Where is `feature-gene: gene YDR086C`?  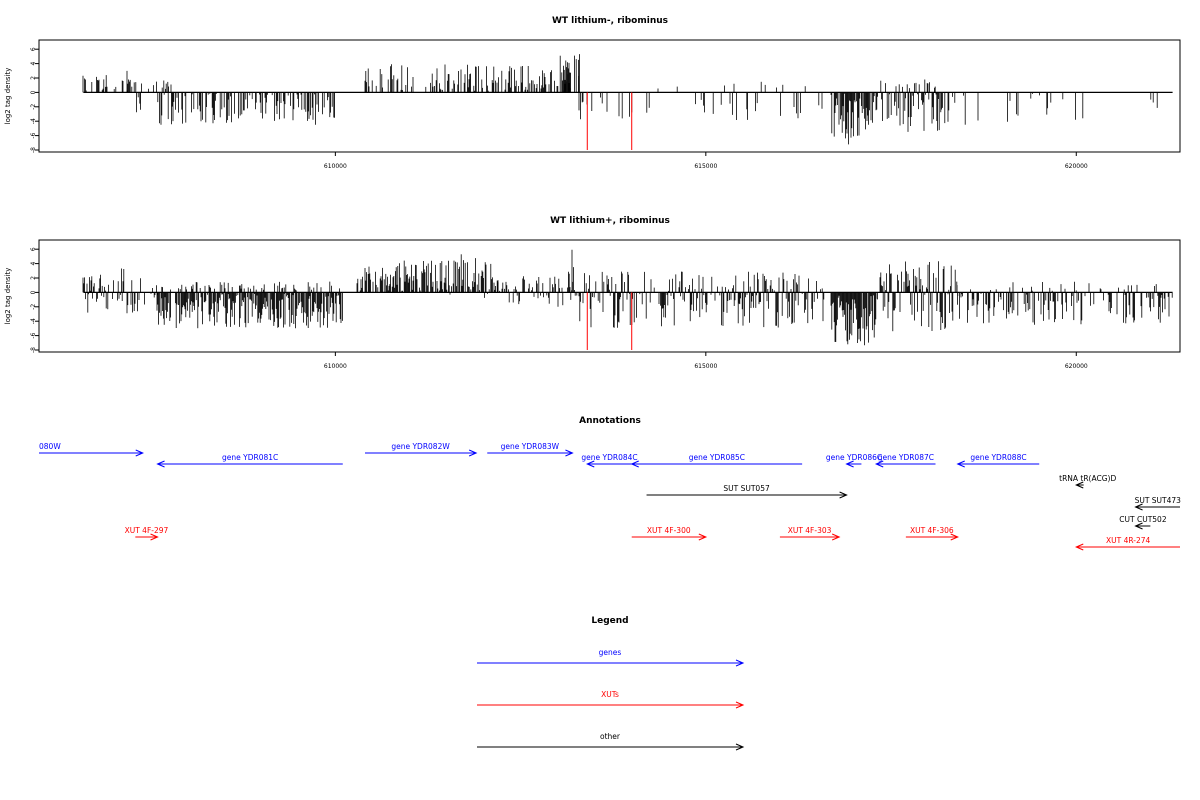
feature-gene: gene YDR086C is located at coordinates (854, 460).